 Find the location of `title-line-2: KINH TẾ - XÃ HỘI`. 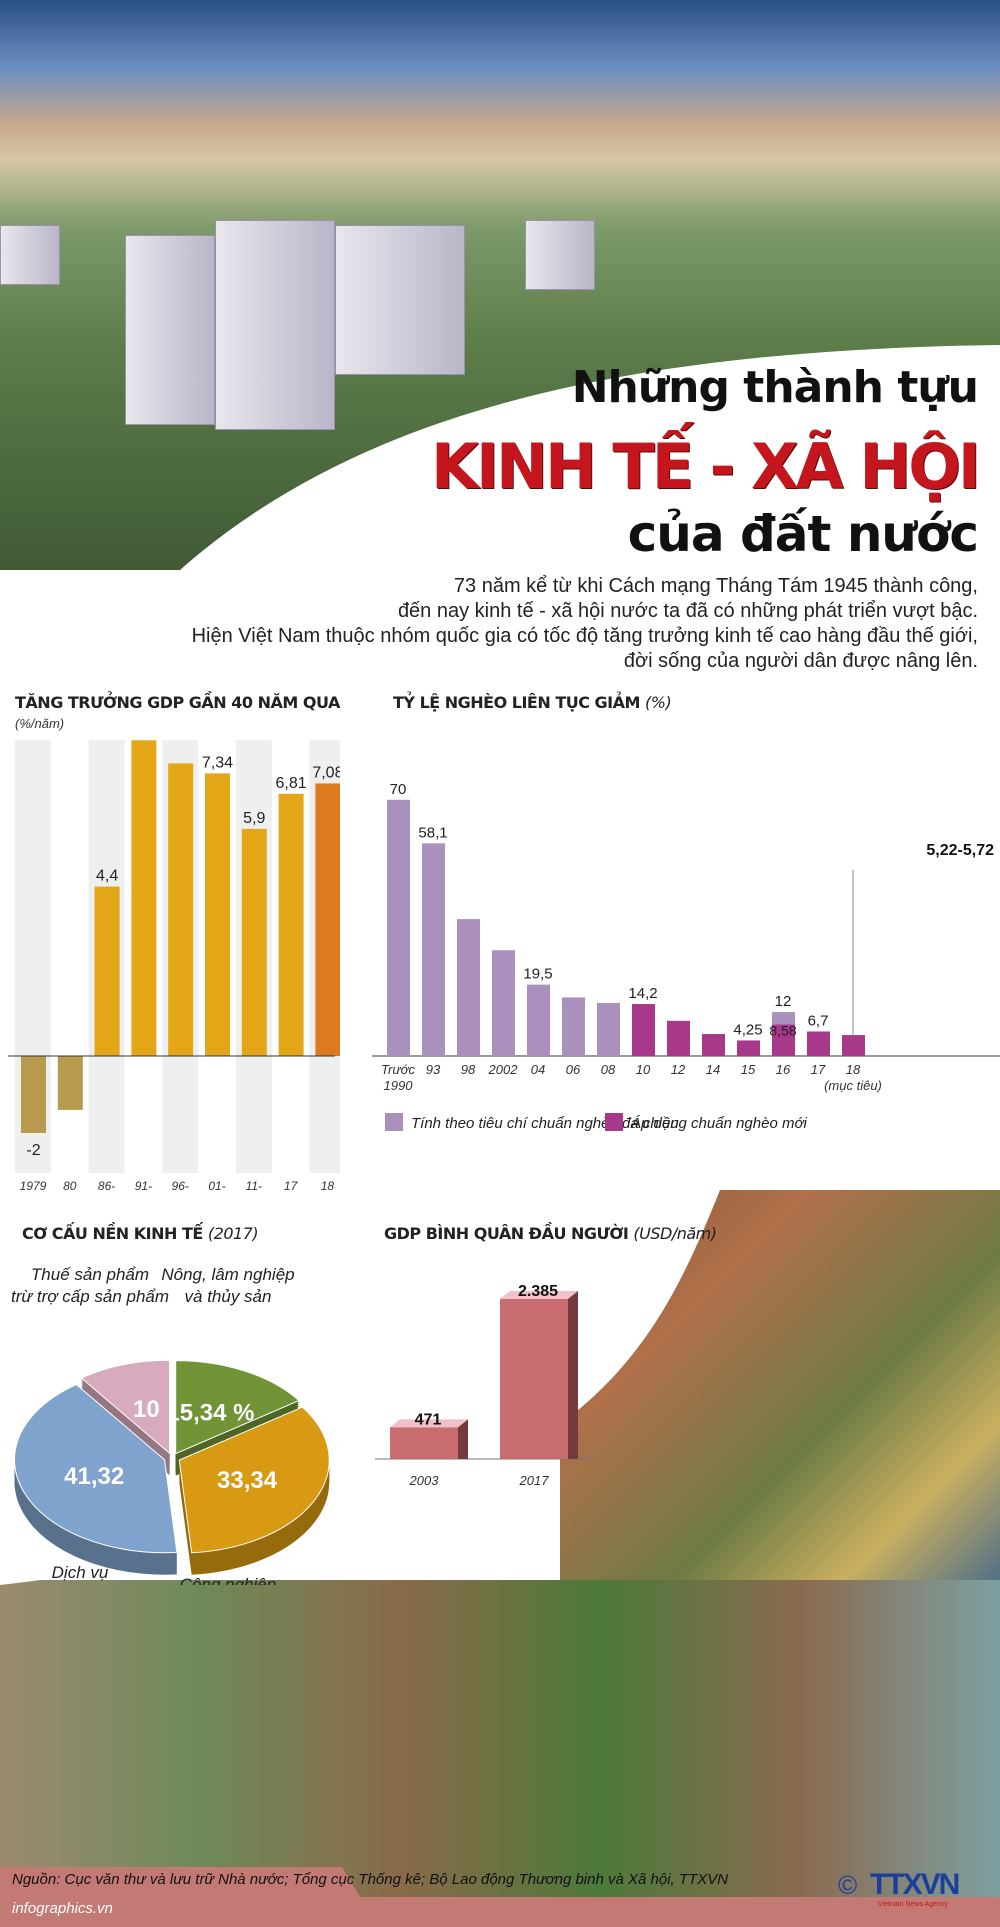

title-line-2: KINH TẾ - XÃ HỘI is located at coordinates (705, 466).